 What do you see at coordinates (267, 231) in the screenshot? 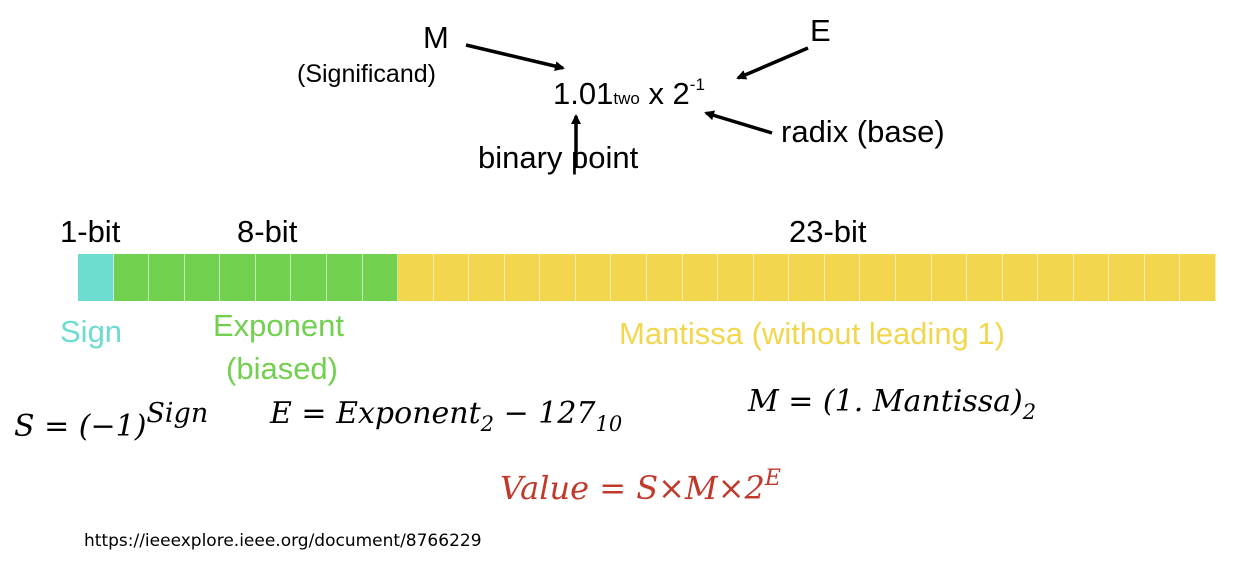
I see `exponent-bits-label: 8-bit` at bounding box center [267, 231].